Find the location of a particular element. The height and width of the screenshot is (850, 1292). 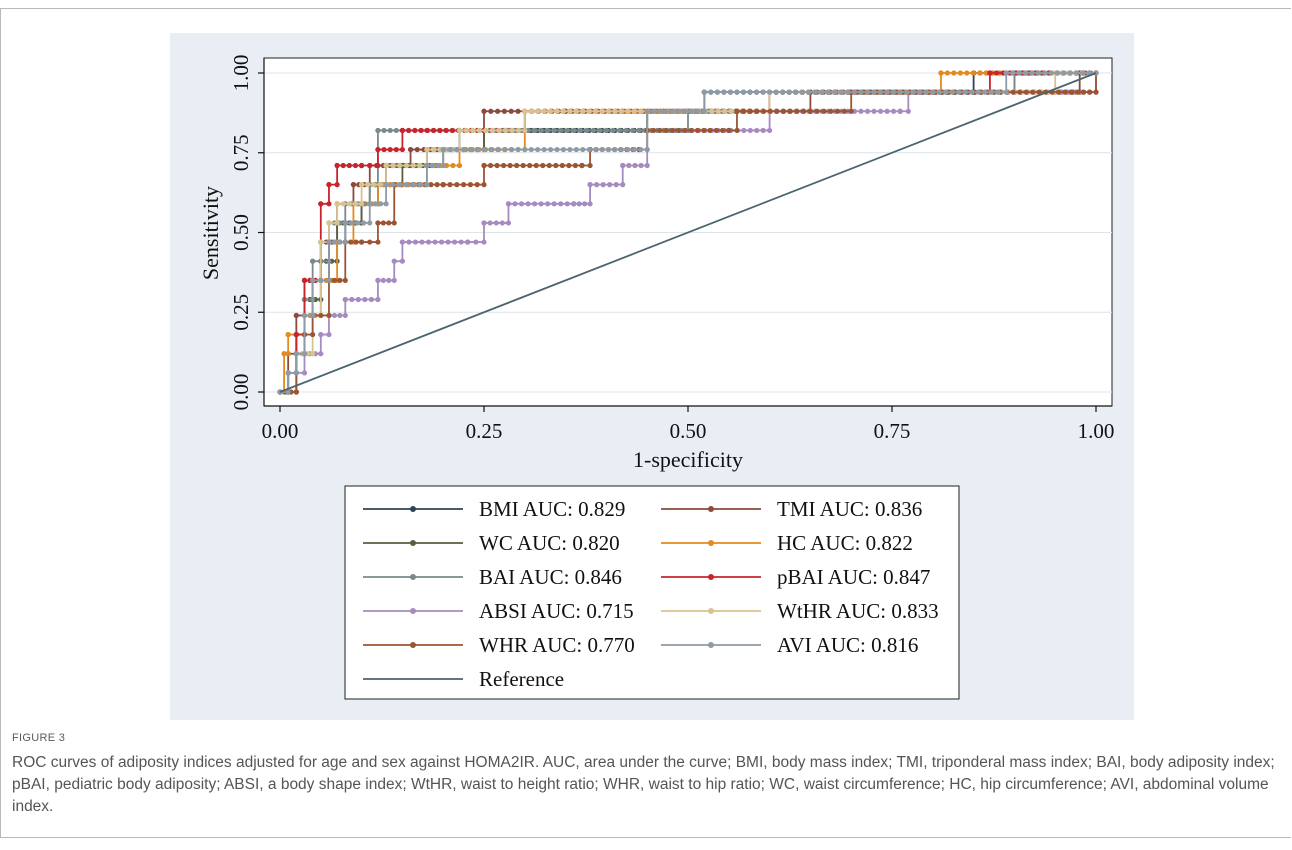

y-tick-label: 0.00 is located at coordinates (241, 392).